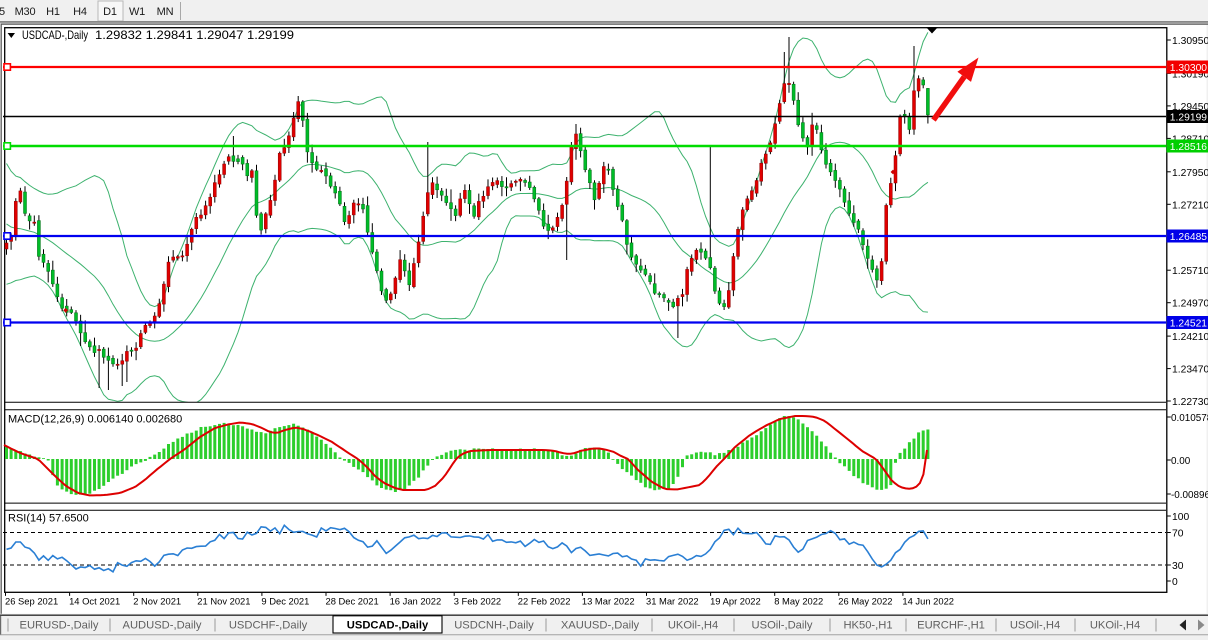  Describe the element at coordinates (1190, 370) in the screenshot. I see `svg-text: 1.23470` at that location.